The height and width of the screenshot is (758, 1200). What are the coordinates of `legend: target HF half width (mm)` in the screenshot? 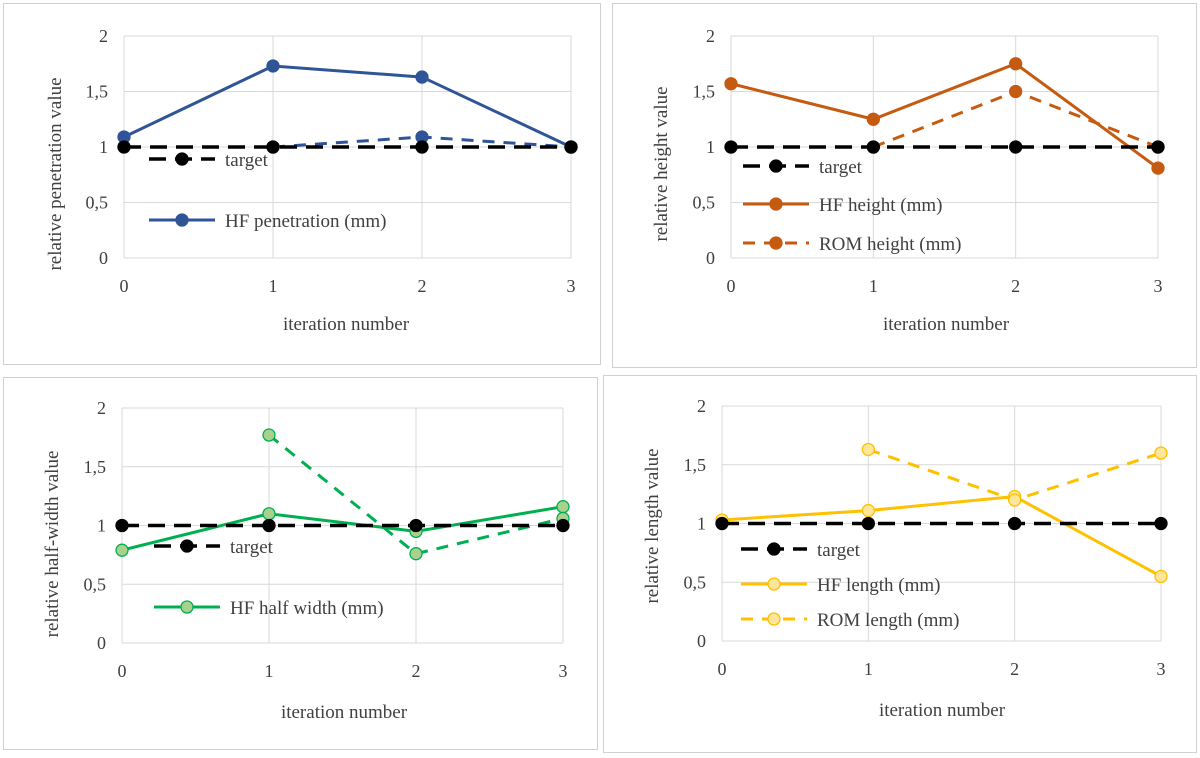 It's located at (269, 578).